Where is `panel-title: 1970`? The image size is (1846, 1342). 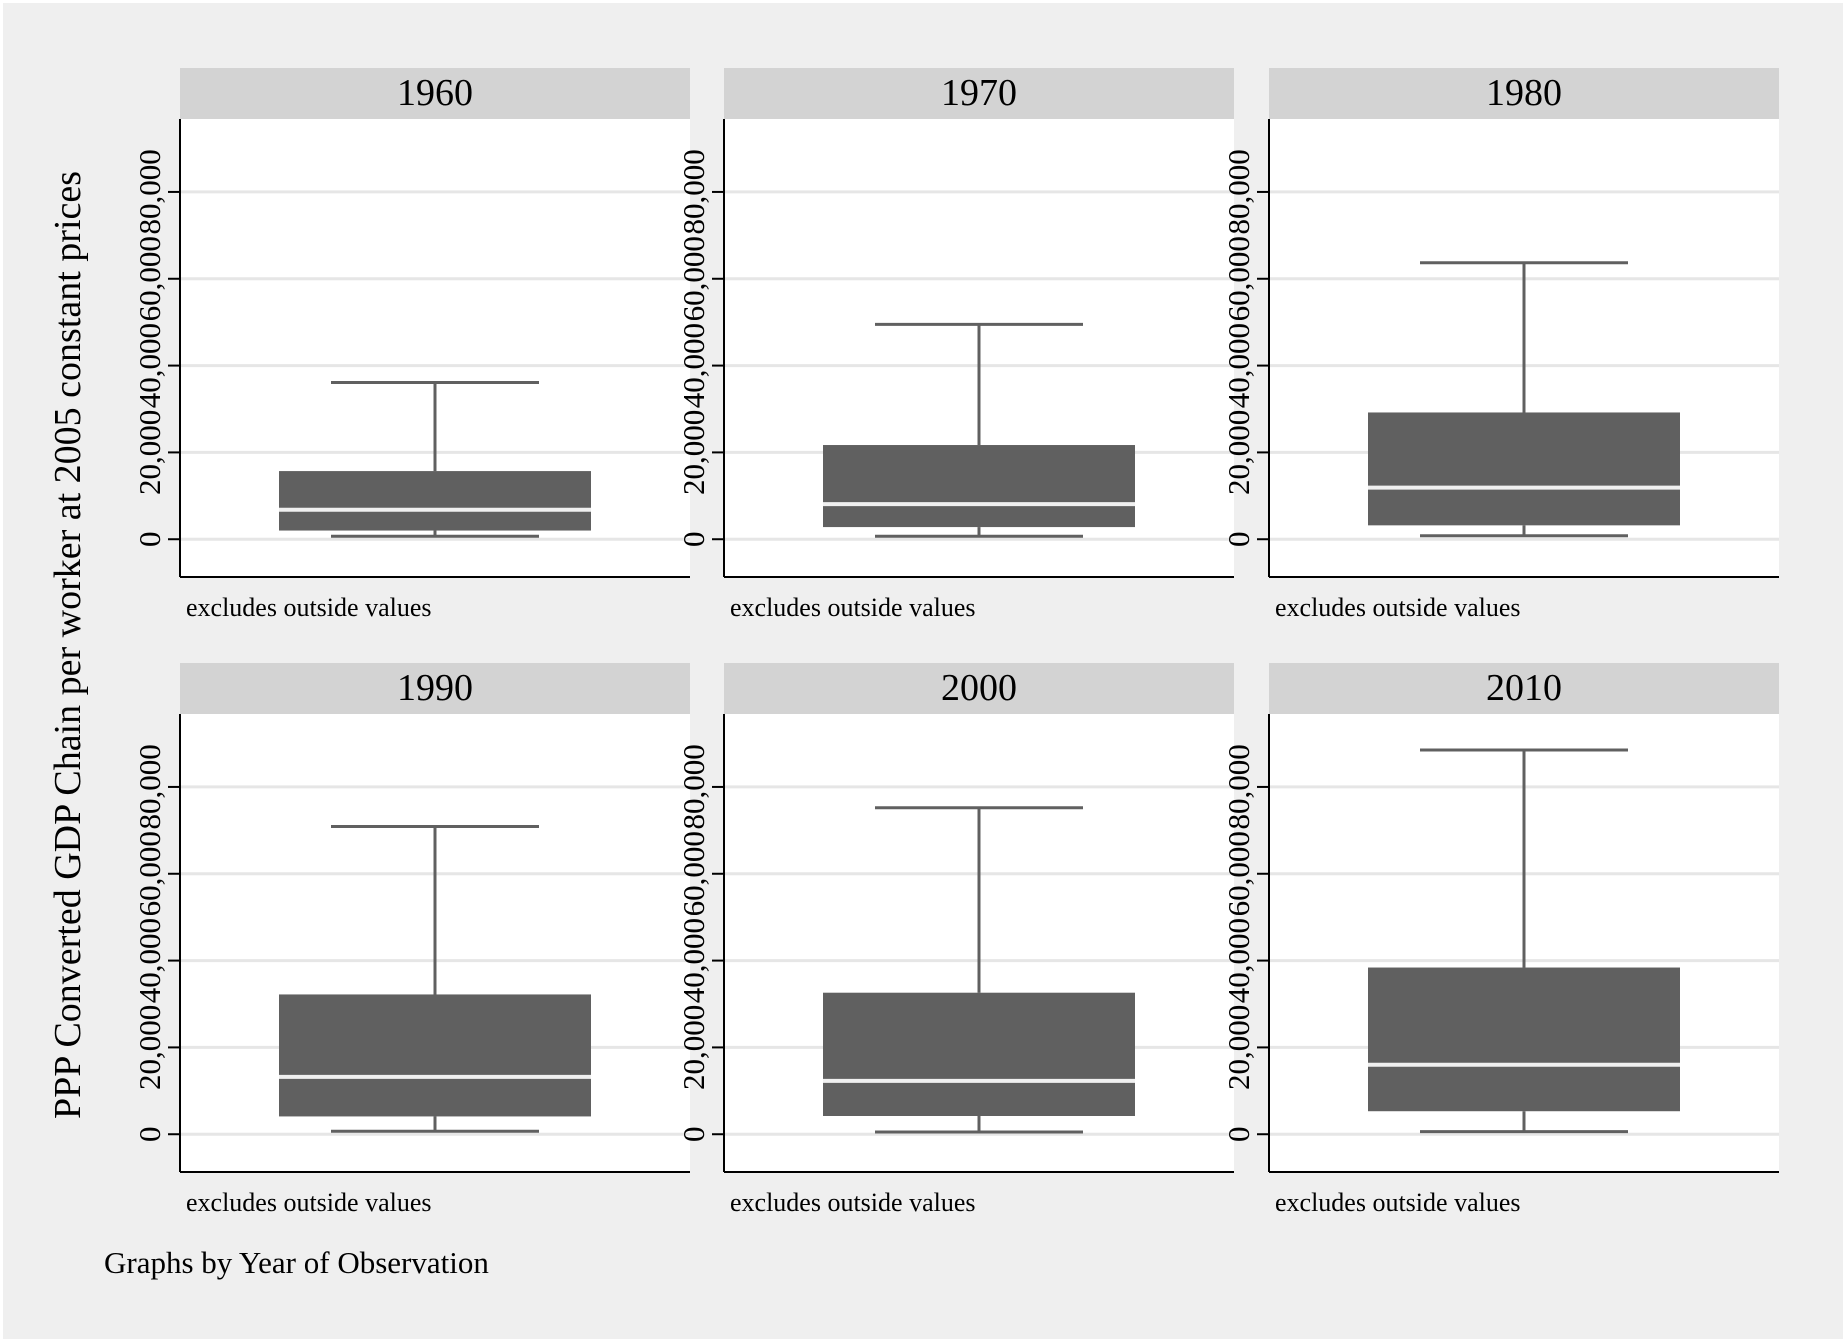 panel-title: 1970 is located at coordinates (979, 93).